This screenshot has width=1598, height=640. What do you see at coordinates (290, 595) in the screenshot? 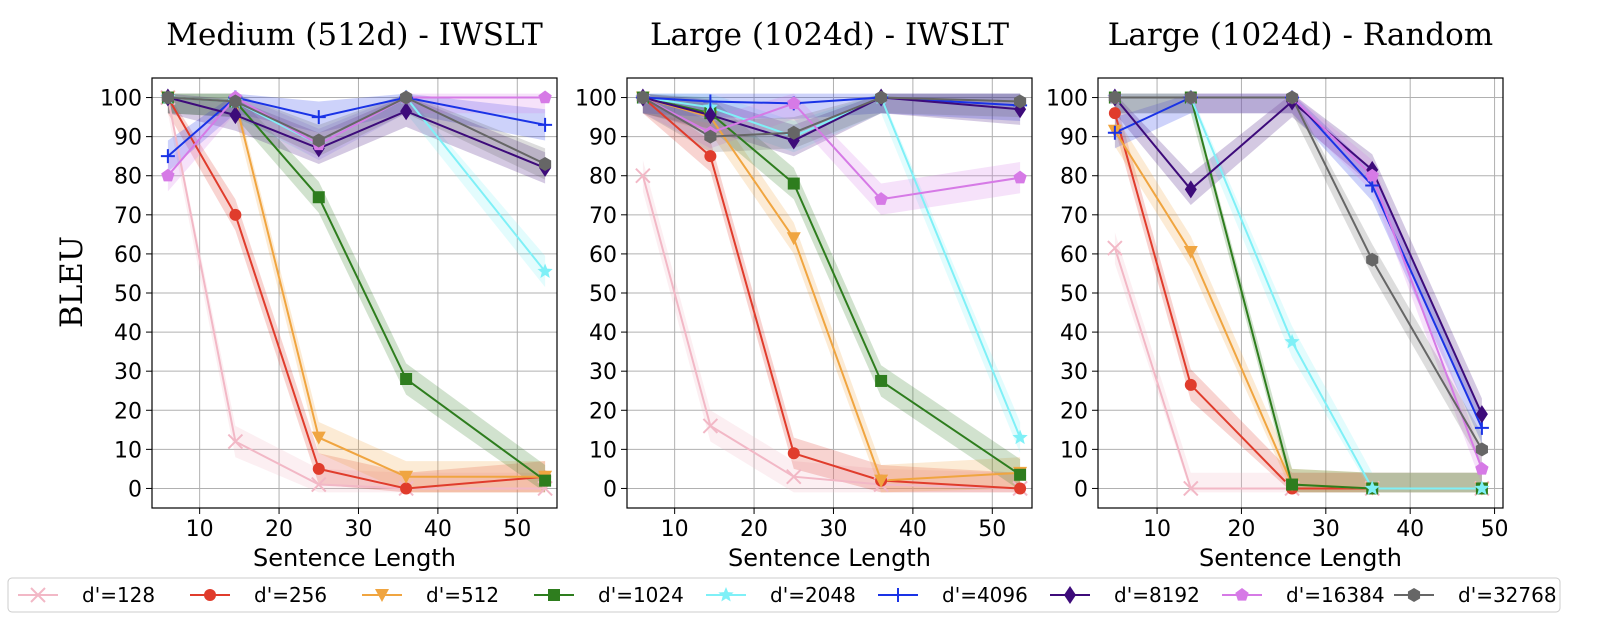
I see `legend-label: d'=256` at bounding box center [290, 595].